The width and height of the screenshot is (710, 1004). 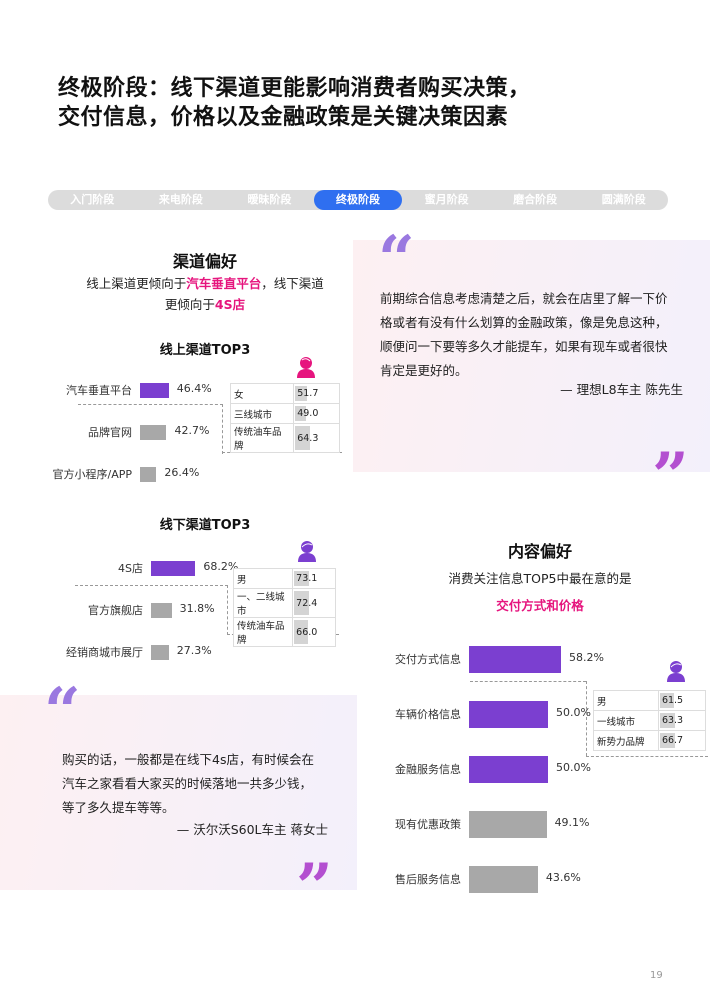 What do you see at coordinates (269, 199) in the screenshot?
I see `stage-3: 暧昧阶段` at bounding box center [269, 199].